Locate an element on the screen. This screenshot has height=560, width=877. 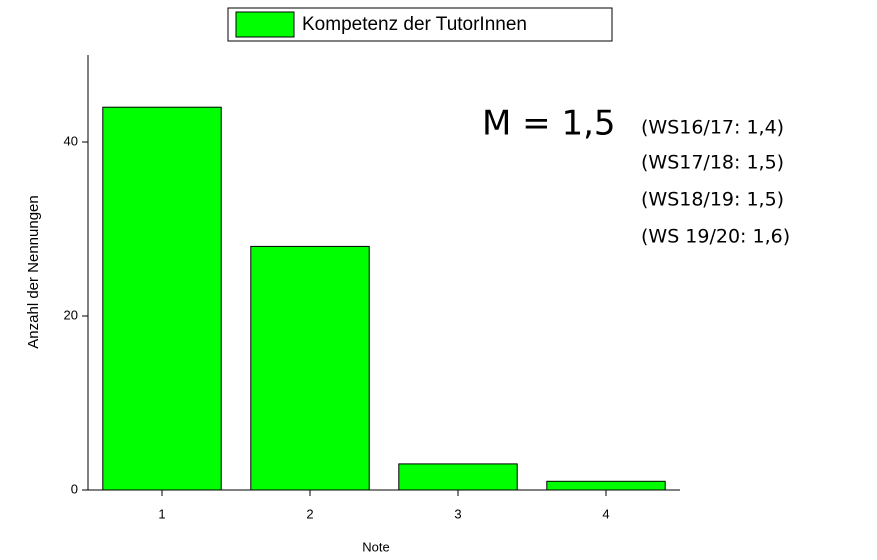
x-axis-label: Note is located at coordinates (375, 546).